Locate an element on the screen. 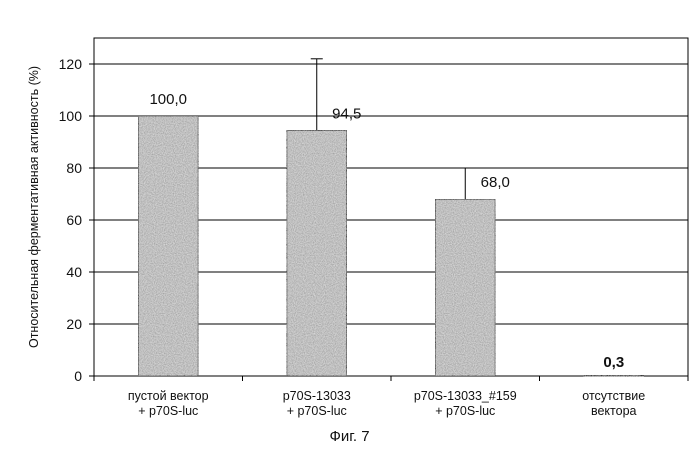 The width and height of the screenshot is (699, 462). y-axis-ticks: 0 20 40 60 80 100 120 is located at coordinates (76, 220).